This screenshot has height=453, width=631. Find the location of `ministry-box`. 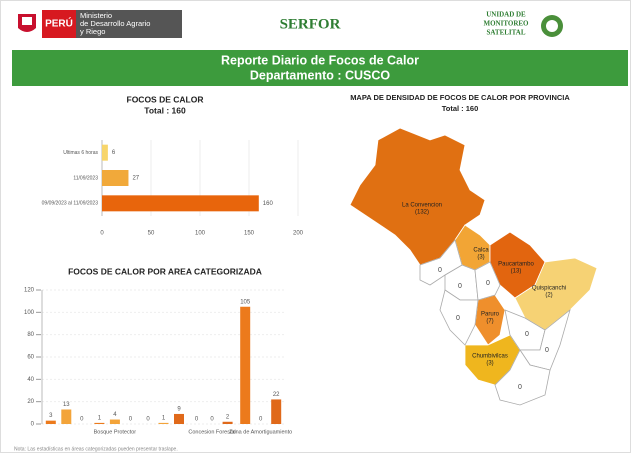

ministry-box is located at coordinates (129, 24).